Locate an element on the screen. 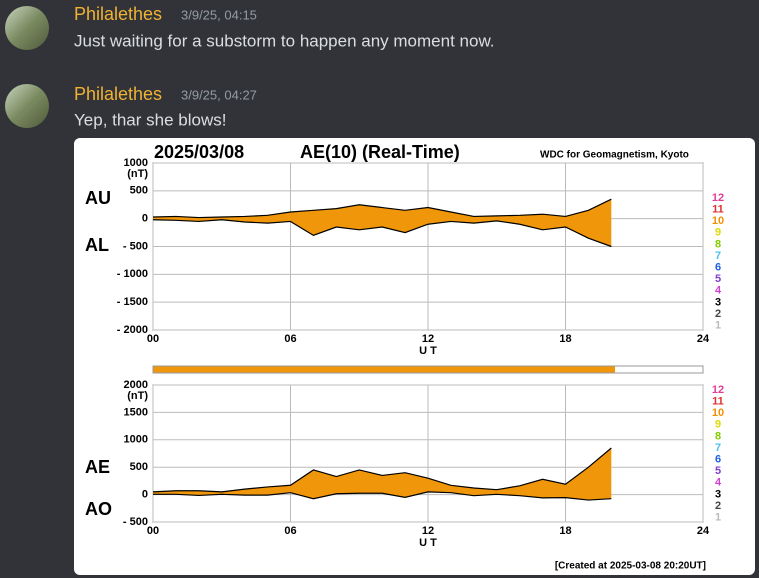 Image resolution: width=759 pixels, height=578 pixels. chart-footer: [Created at 2025-03-08 20:20UT] is located at coordinates (630, 566).